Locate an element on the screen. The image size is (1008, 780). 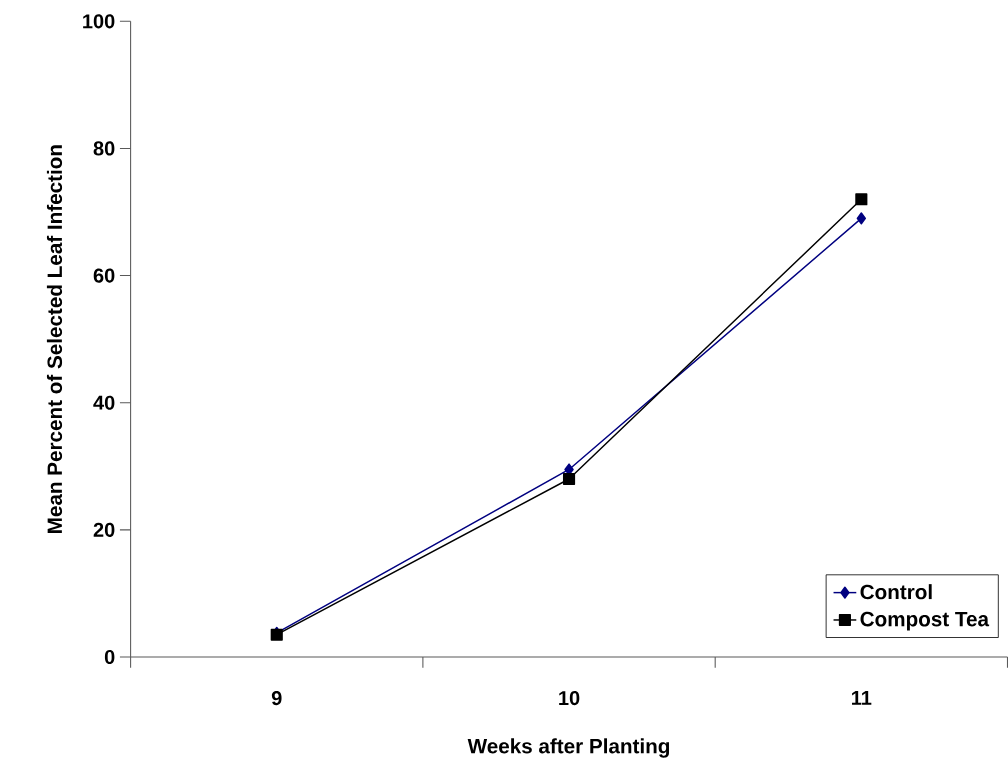
legend-label: Control is located at coordinates (896, 592).